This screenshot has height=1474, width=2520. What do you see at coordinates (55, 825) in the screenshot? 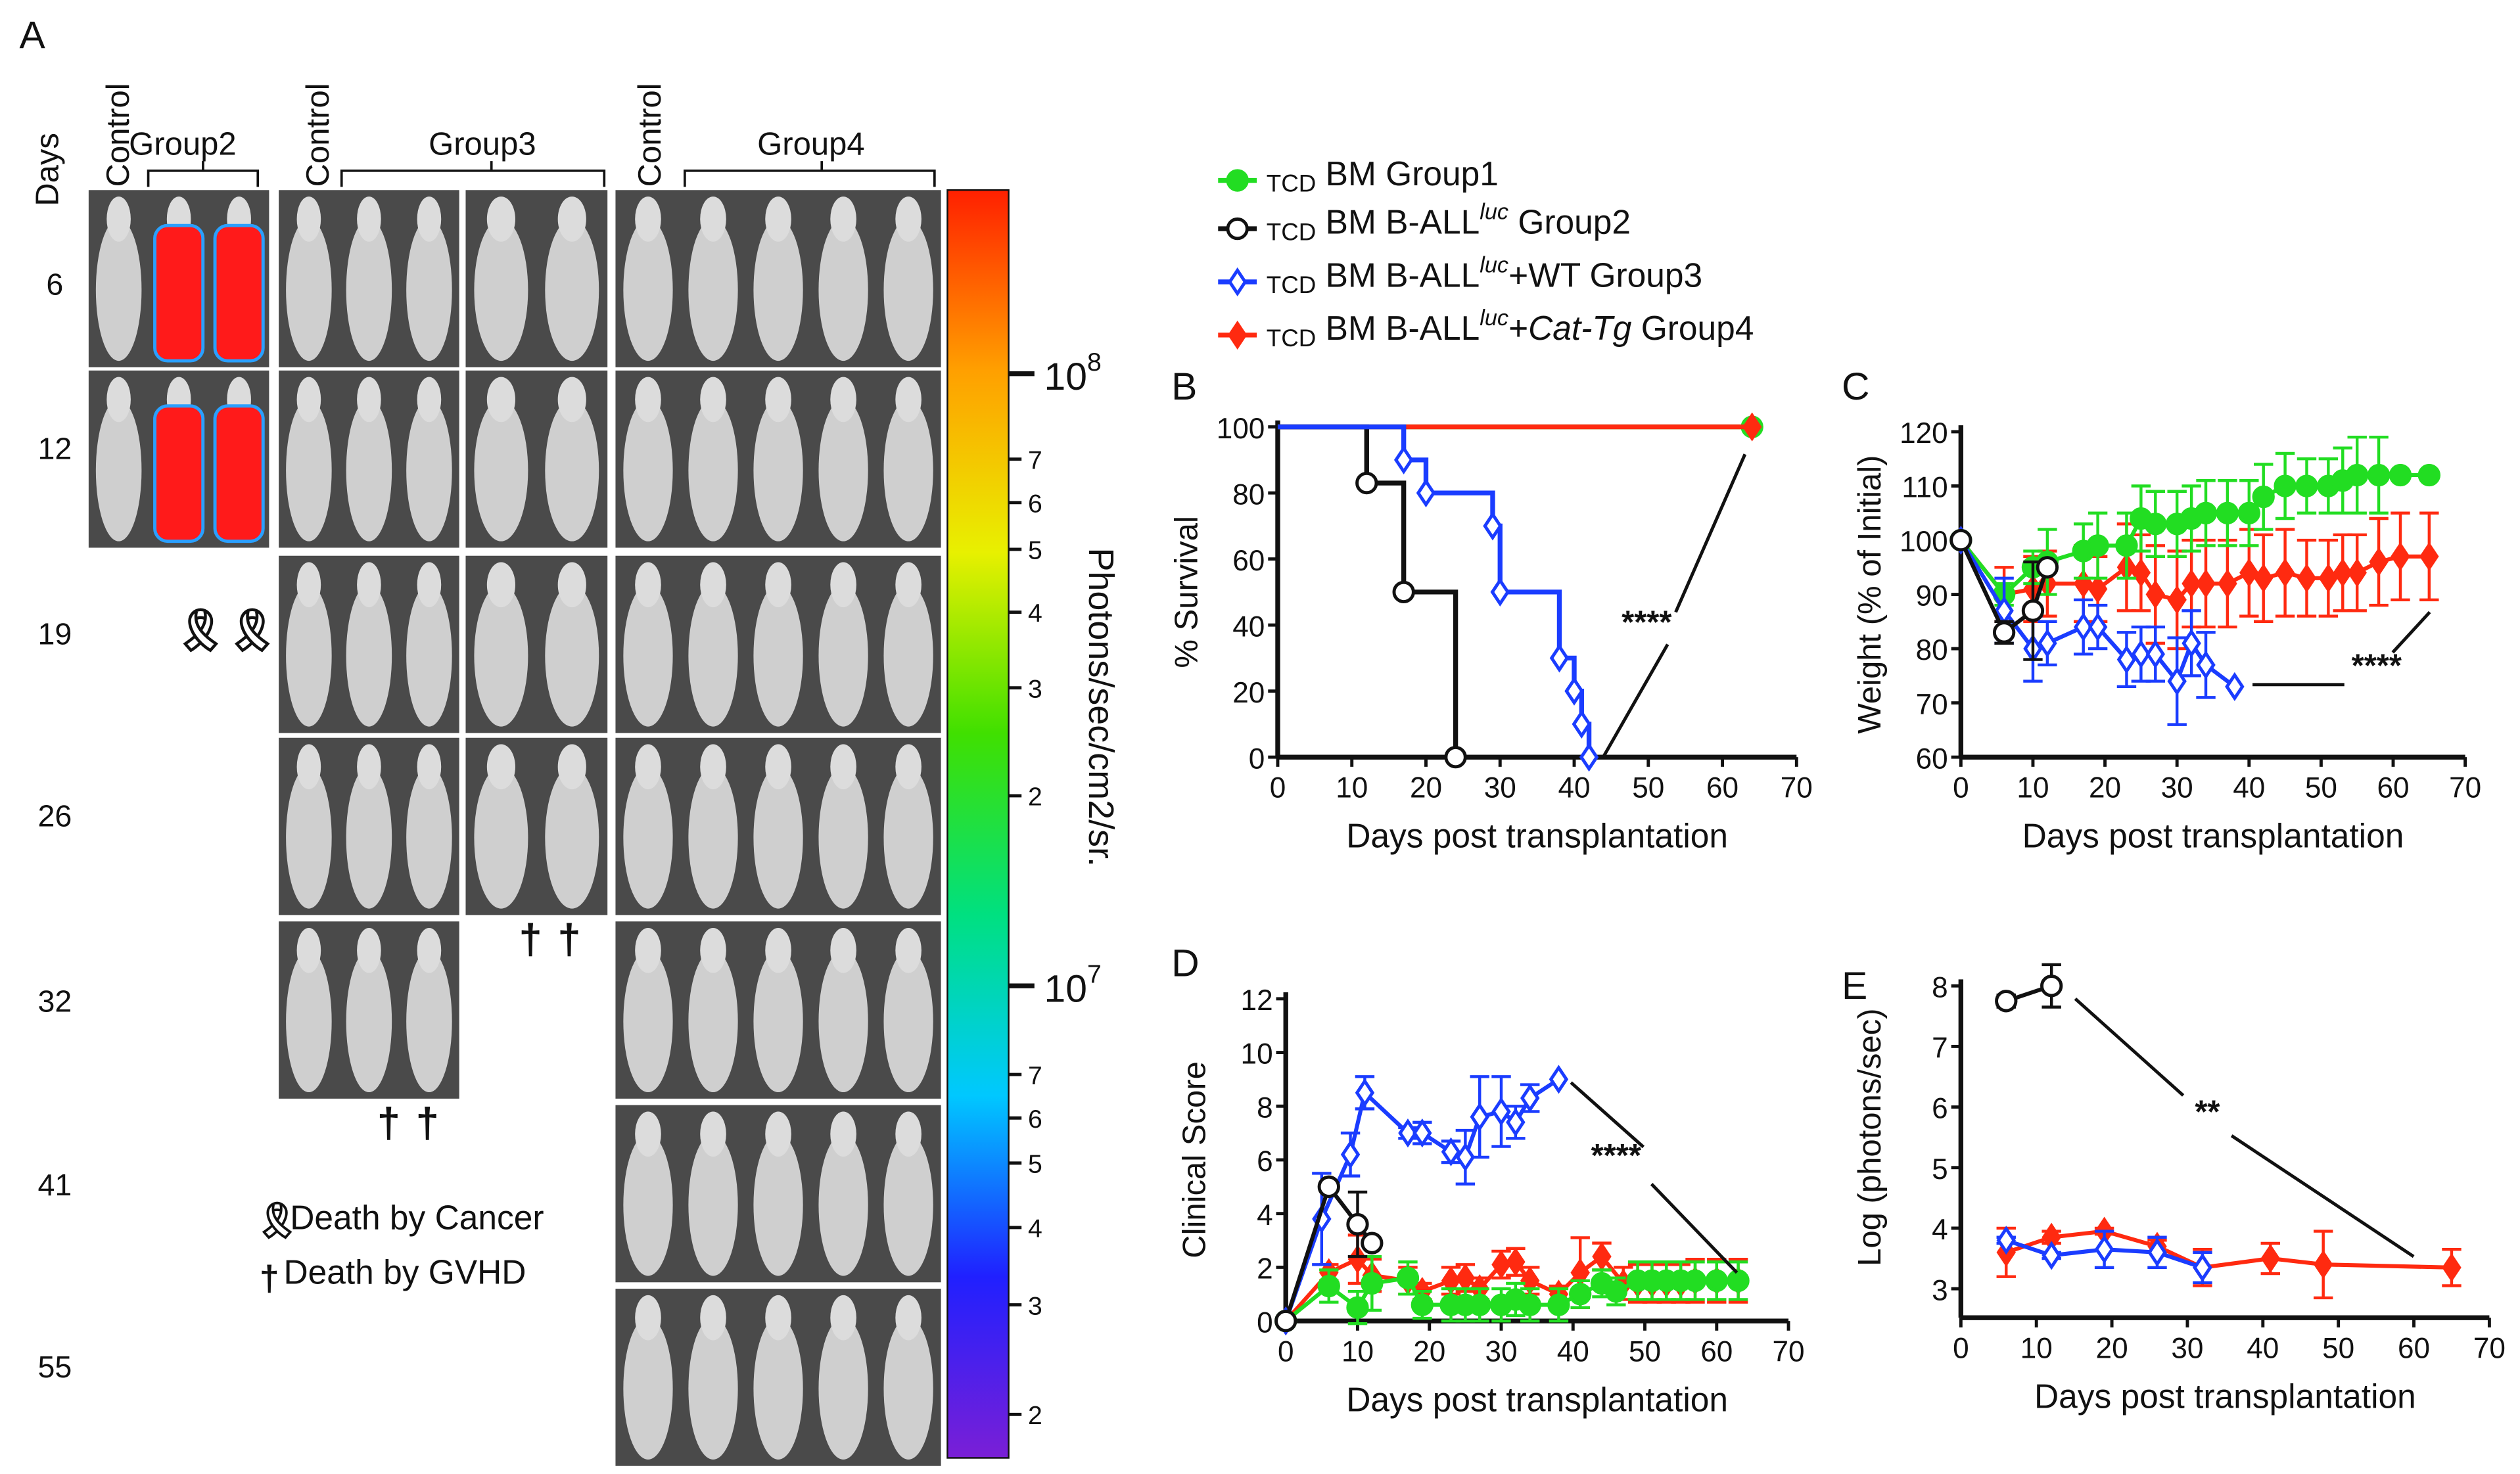
I see `day-labels: 6 12 19 26 32 41 55` at bounding box center [55, 825].